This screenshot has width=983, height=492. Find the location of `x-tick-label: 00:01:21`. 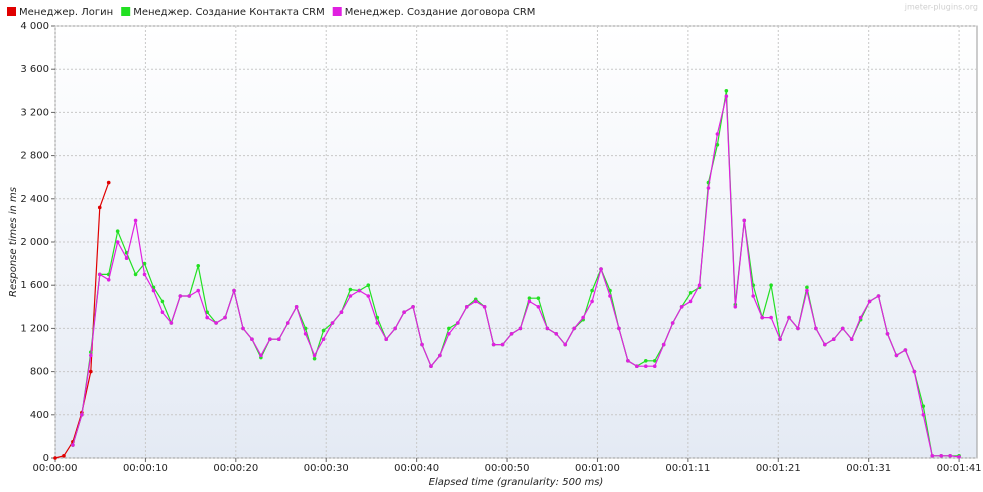

x-tick-label: 00:01:21 is located at coordinates (778, 468).